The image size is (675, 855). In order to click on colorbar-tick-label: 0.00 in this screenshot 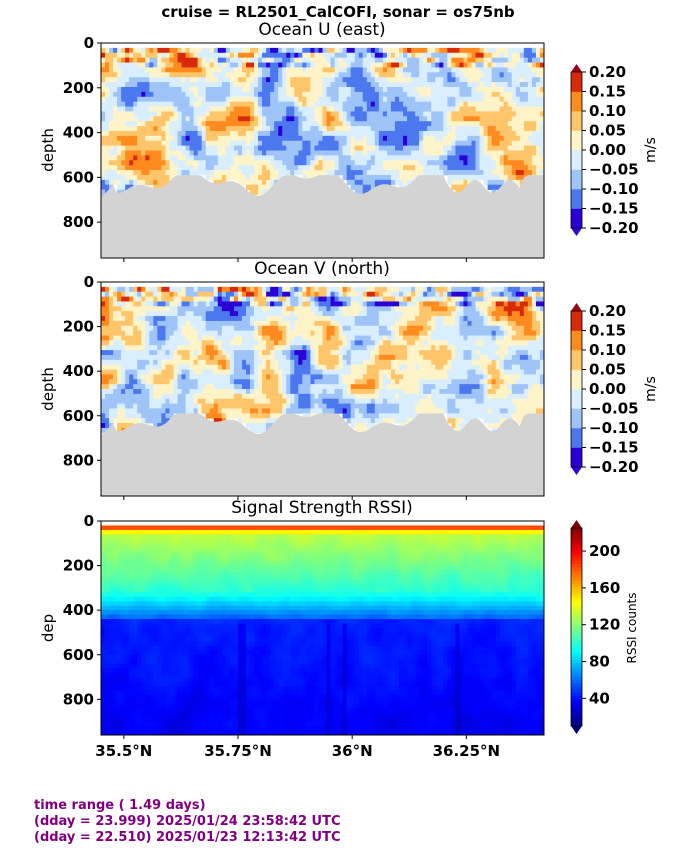, I will do `click(607, 389)`.